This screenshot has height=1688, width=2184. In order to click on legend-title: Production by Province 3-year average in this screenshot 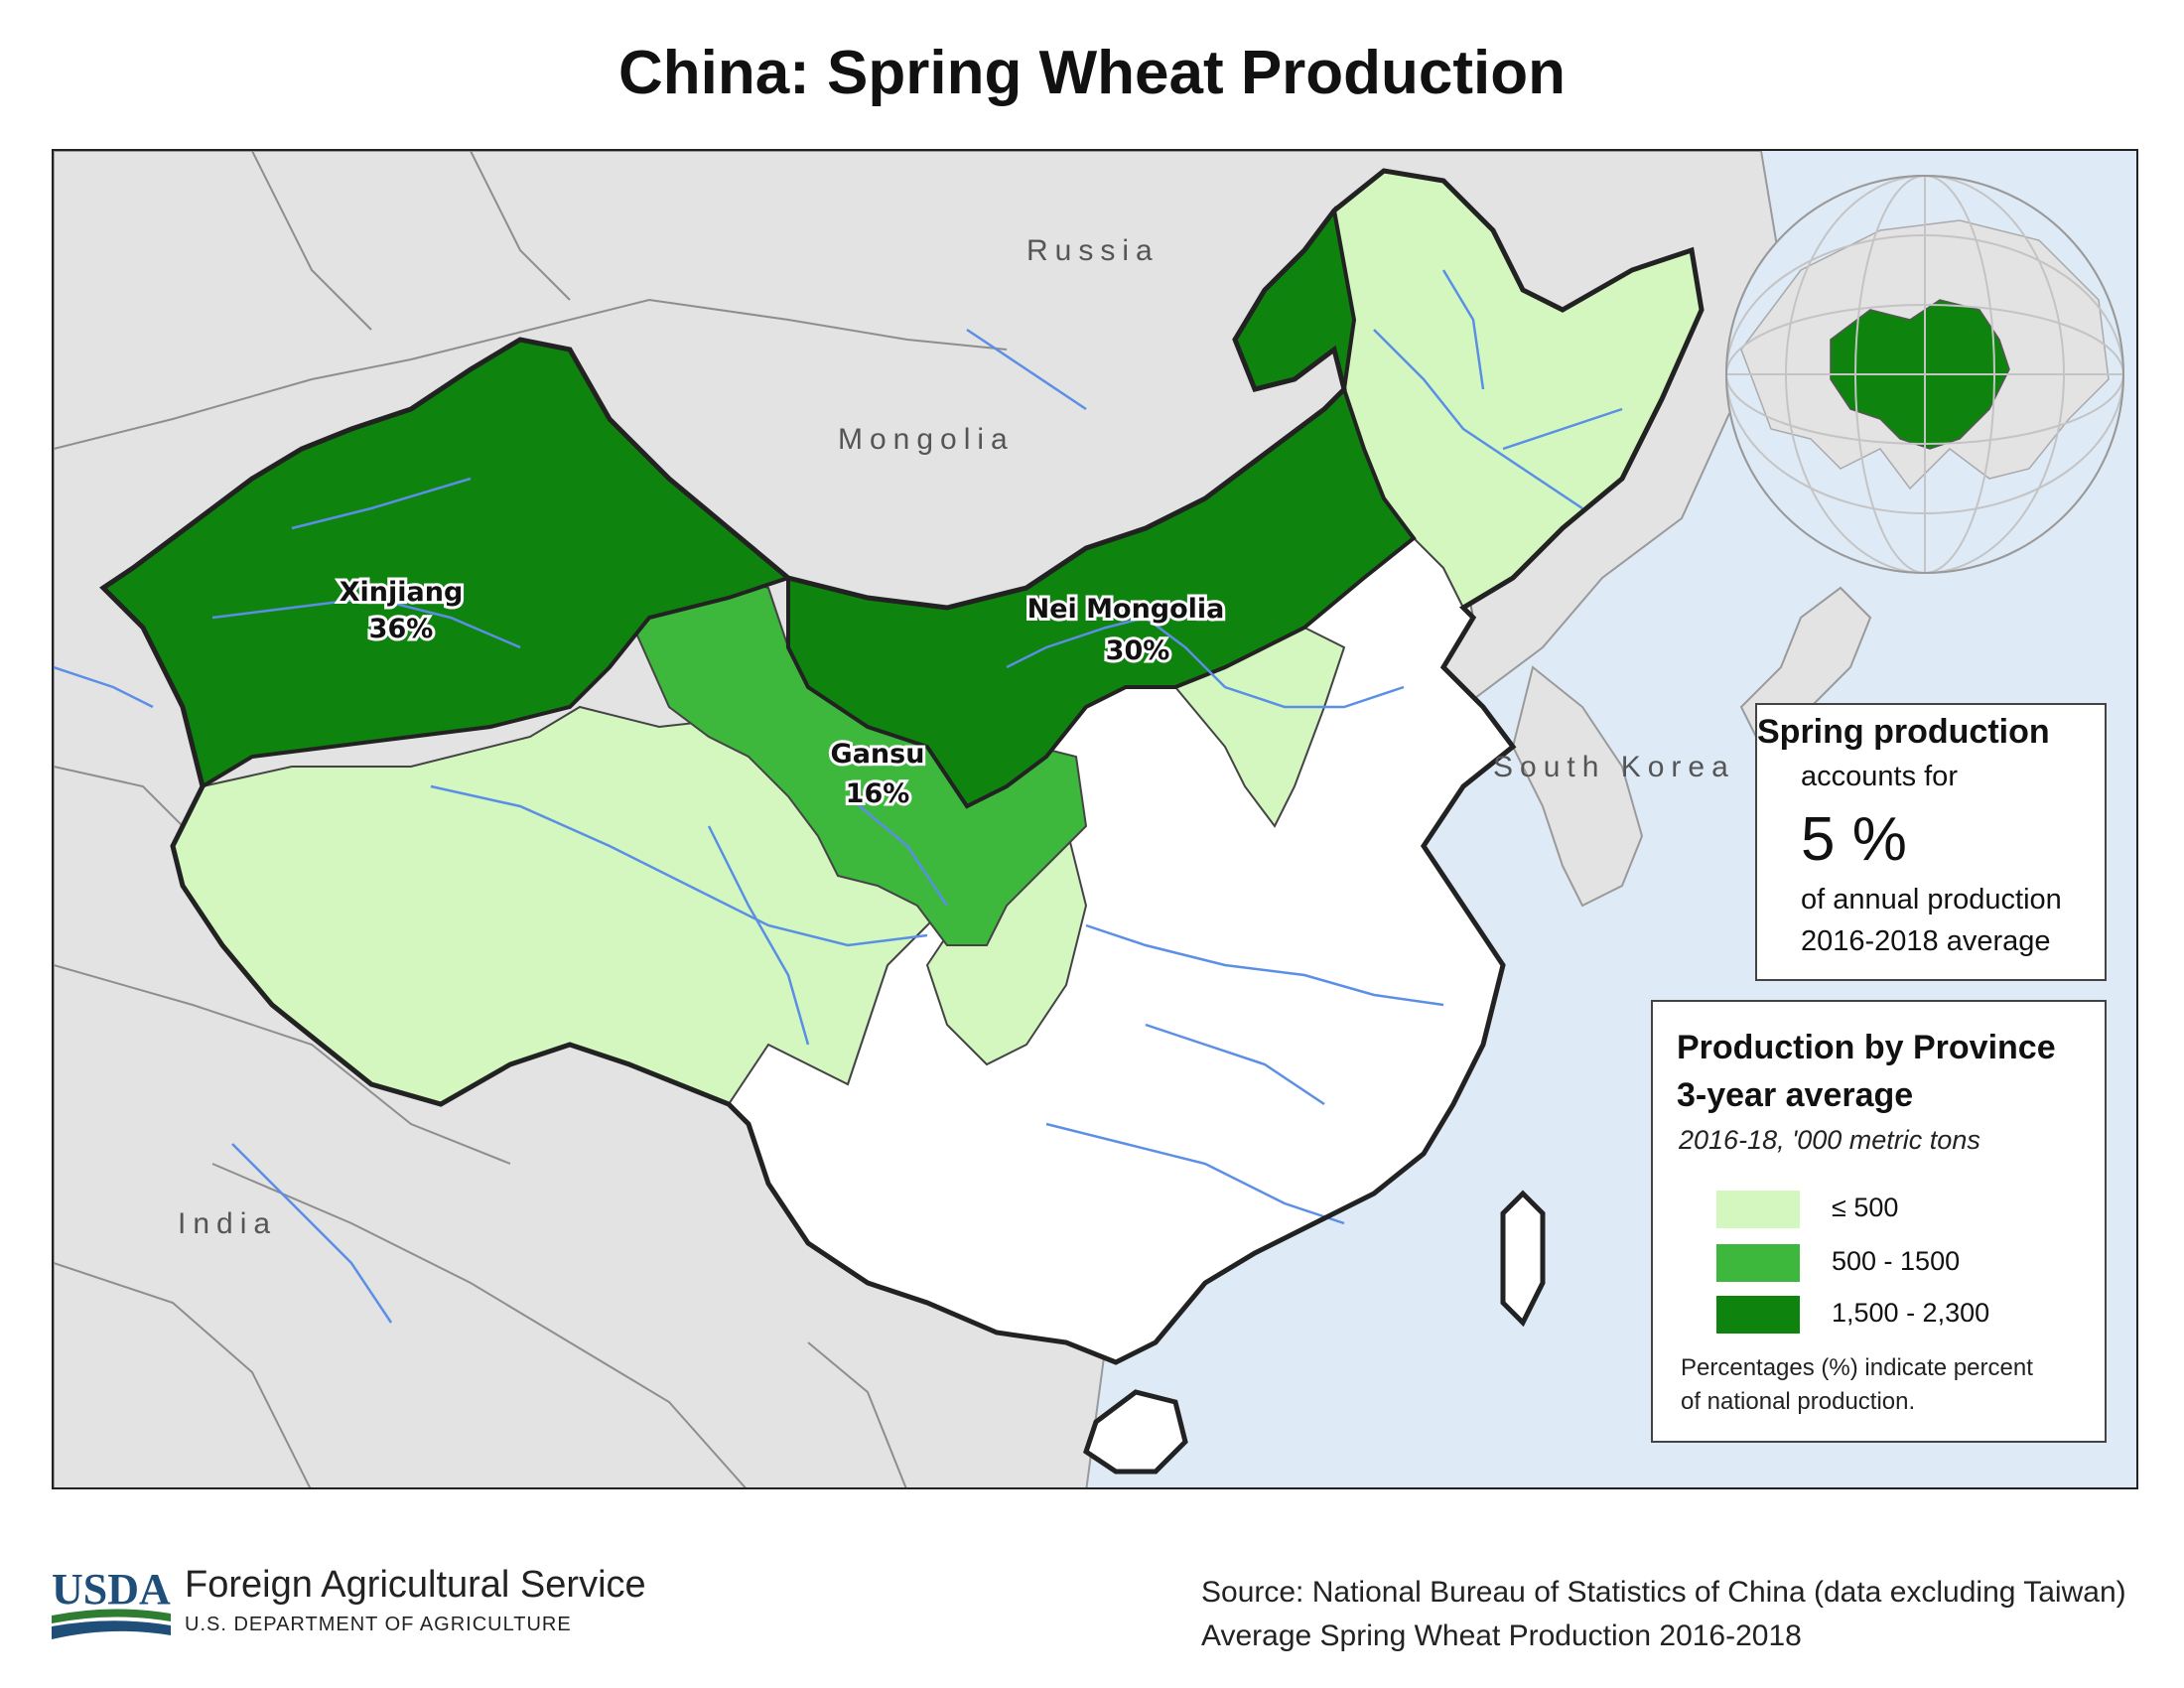, I will do `click(1866, 1071)`.